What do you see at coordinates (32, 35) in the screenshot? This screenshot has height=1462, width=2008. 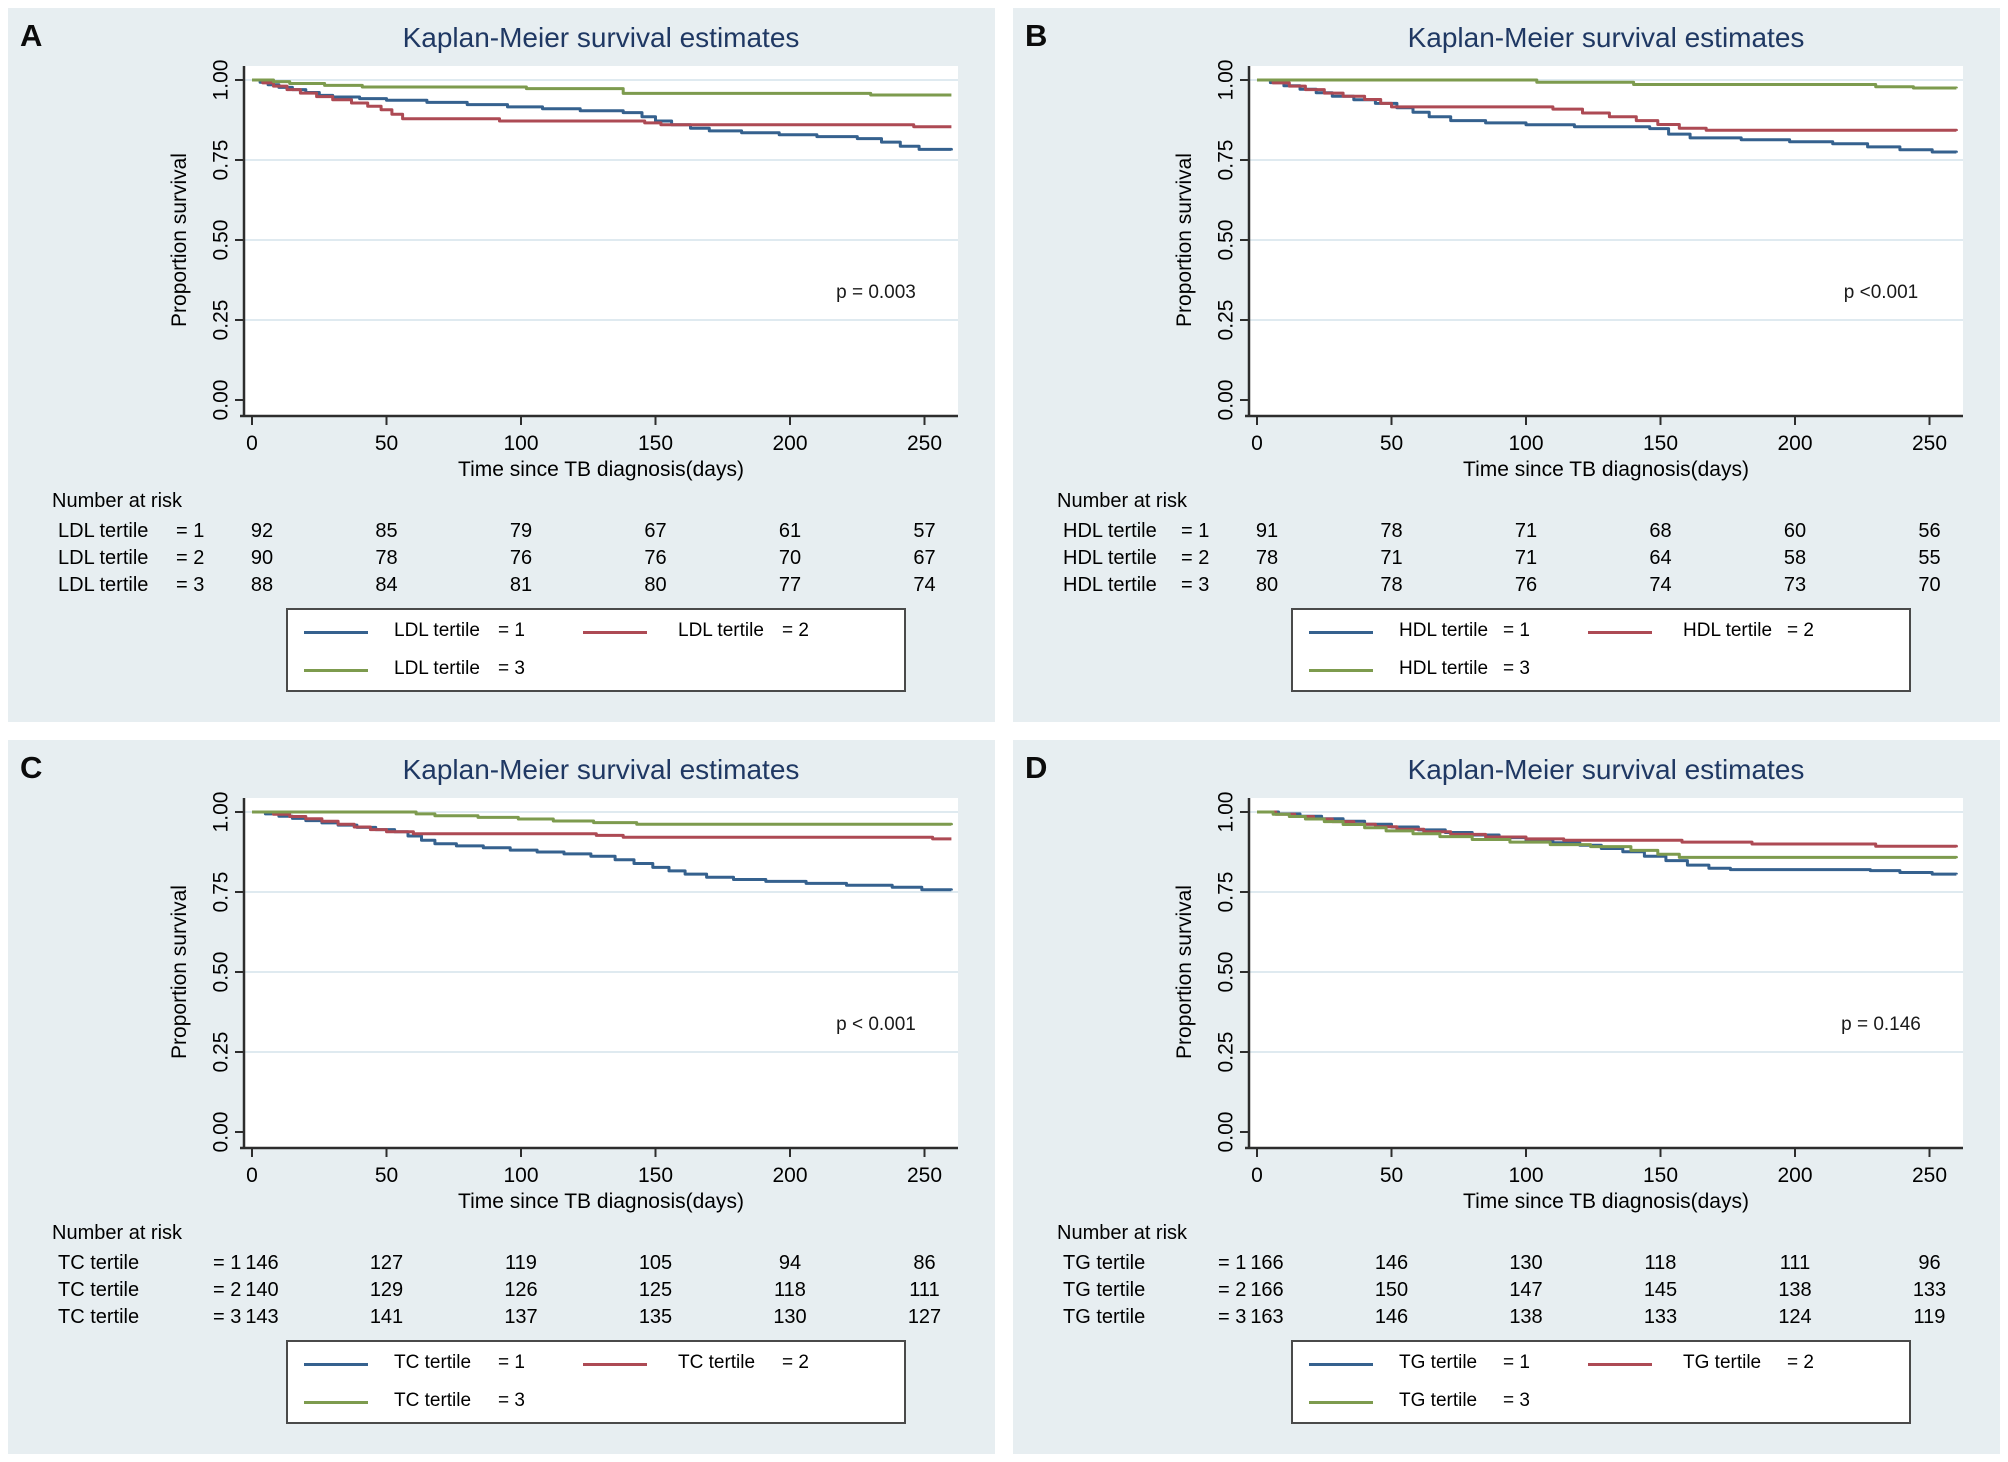 I see `panel-letter: A` at bounding box center [32, 35].